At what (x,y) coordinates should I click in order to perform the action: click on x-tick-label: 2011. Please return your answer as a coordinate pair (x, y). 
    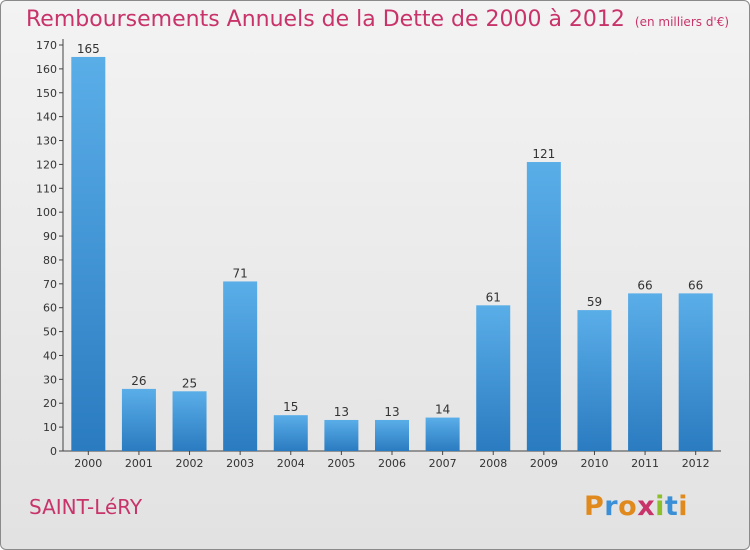
    Looking at the image, I should click on (645, 463).